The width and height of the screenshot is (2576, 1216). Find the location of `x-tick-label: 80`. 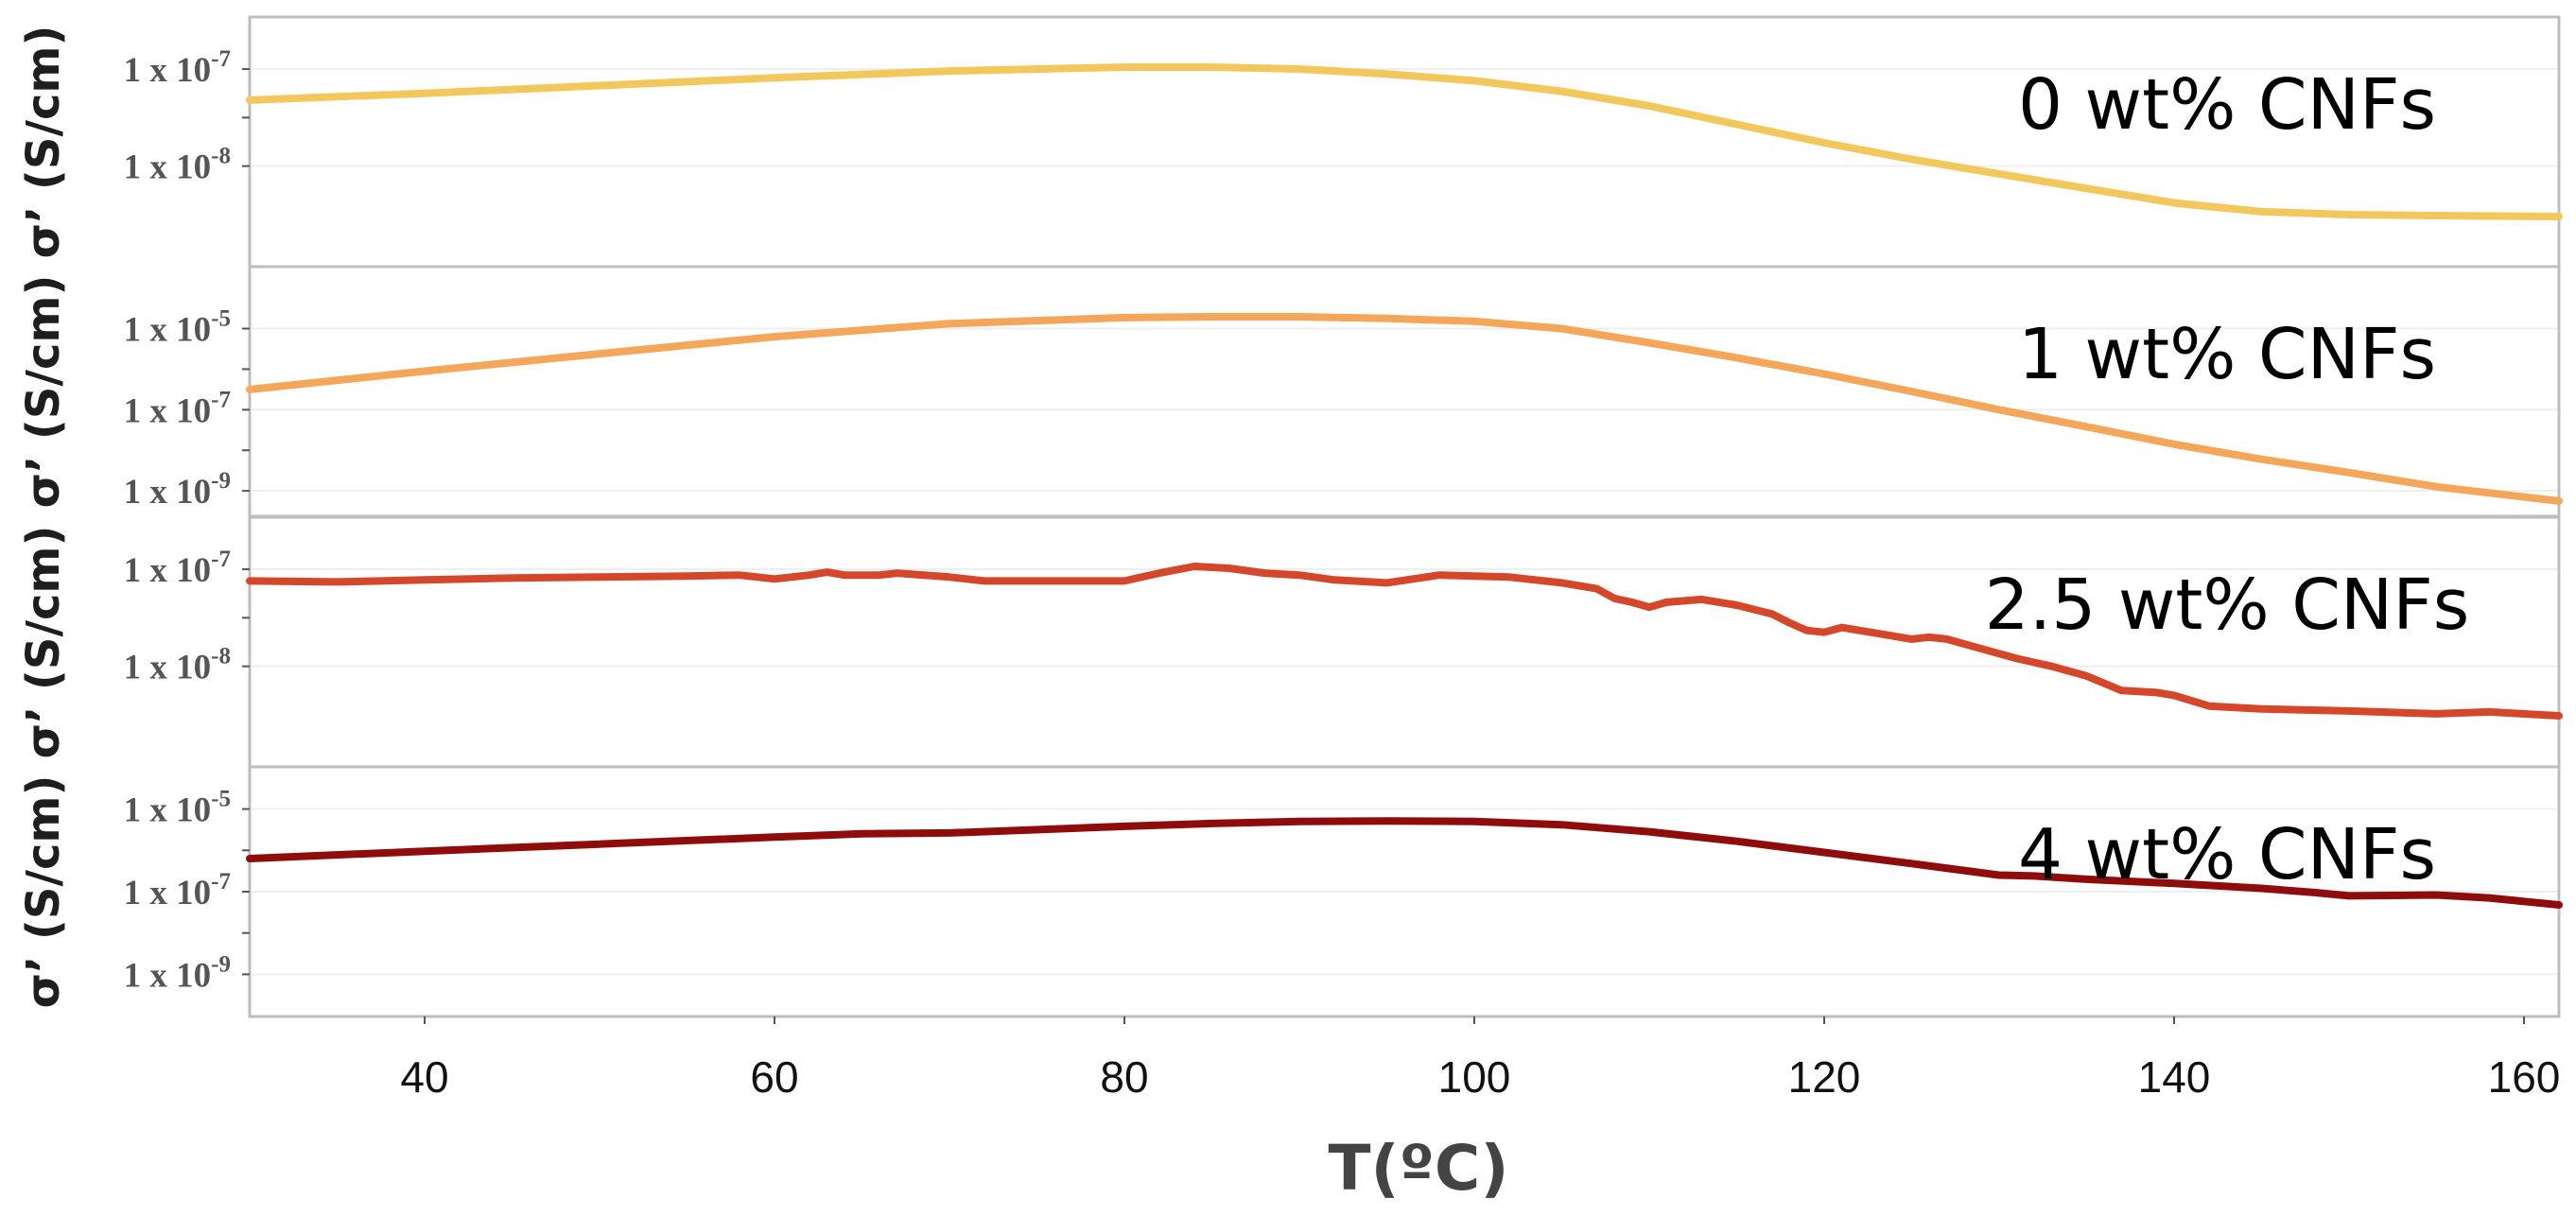

x-tick-label: 80 is located at coordinates (1124, 1077).